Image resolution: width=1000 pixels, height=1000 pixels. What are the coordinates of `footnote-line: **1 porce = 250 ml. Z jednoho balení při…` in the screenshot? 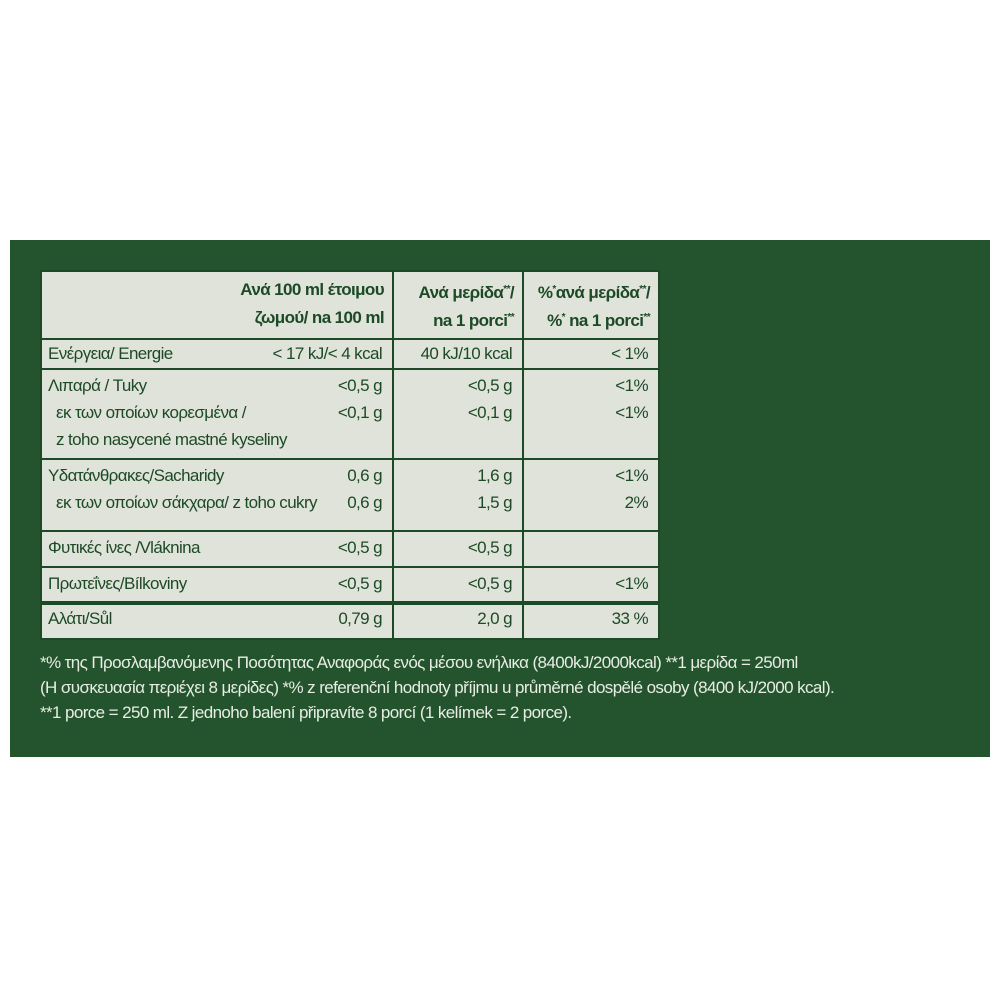 It's located at (306, 712).